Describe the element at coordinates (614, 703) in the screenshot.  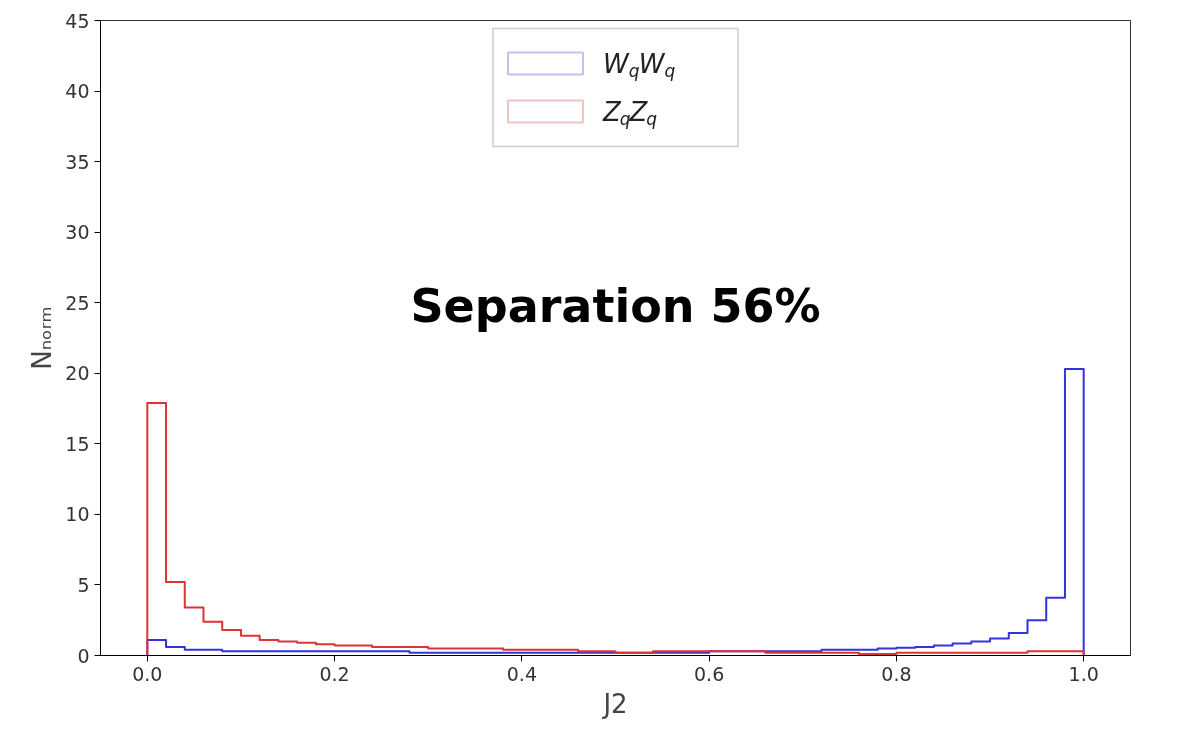
I see `x-axis-title: J2` at that location.